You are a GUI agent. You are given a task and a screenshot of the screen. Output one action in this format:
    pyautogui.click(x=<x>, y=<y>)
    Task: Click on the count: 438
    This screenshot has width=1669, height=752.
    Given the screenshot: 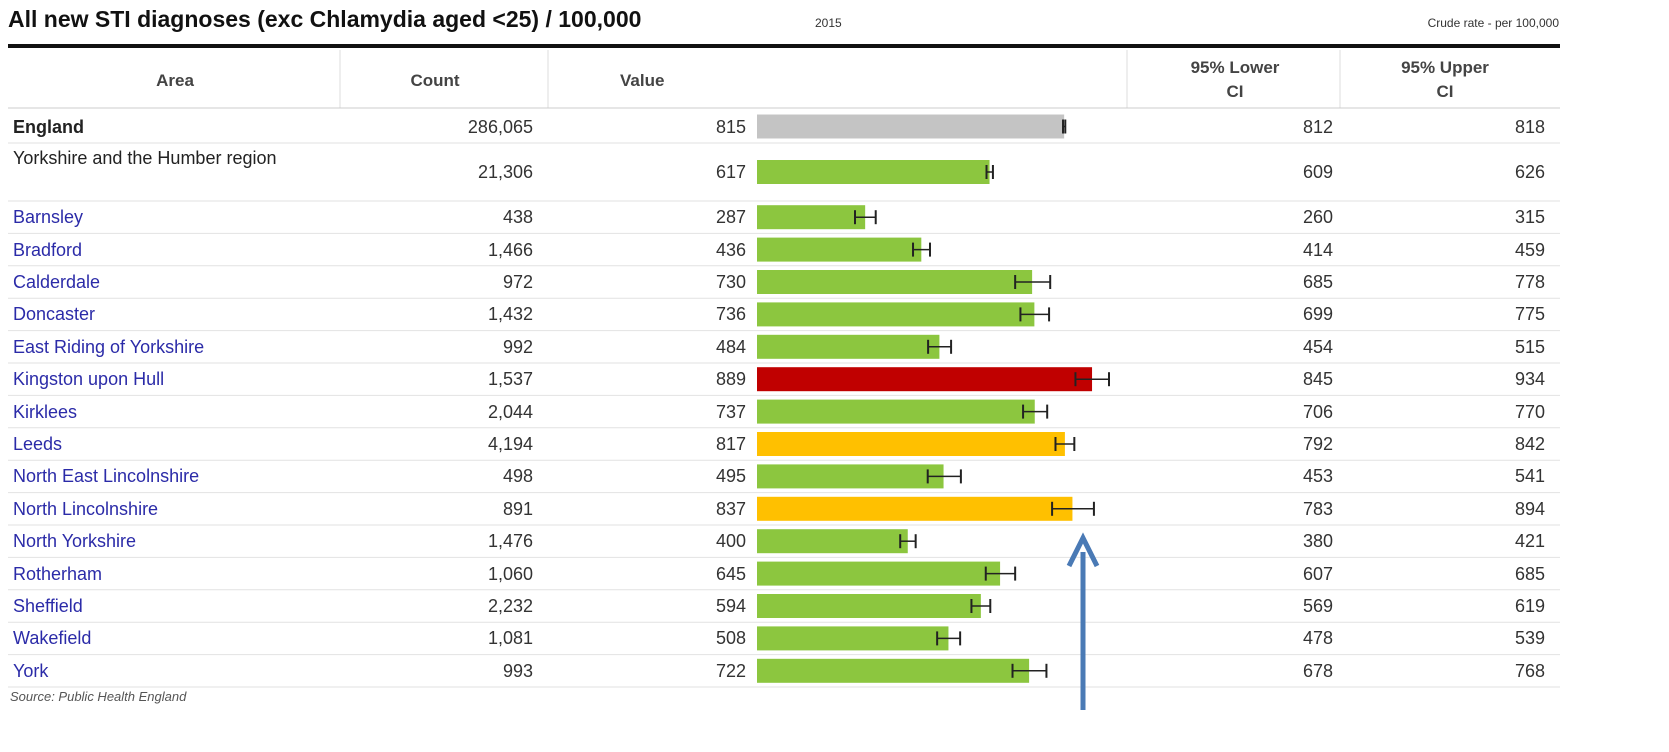 What is the action you would take?
    pyautogui.click(x=517, y=217)
    